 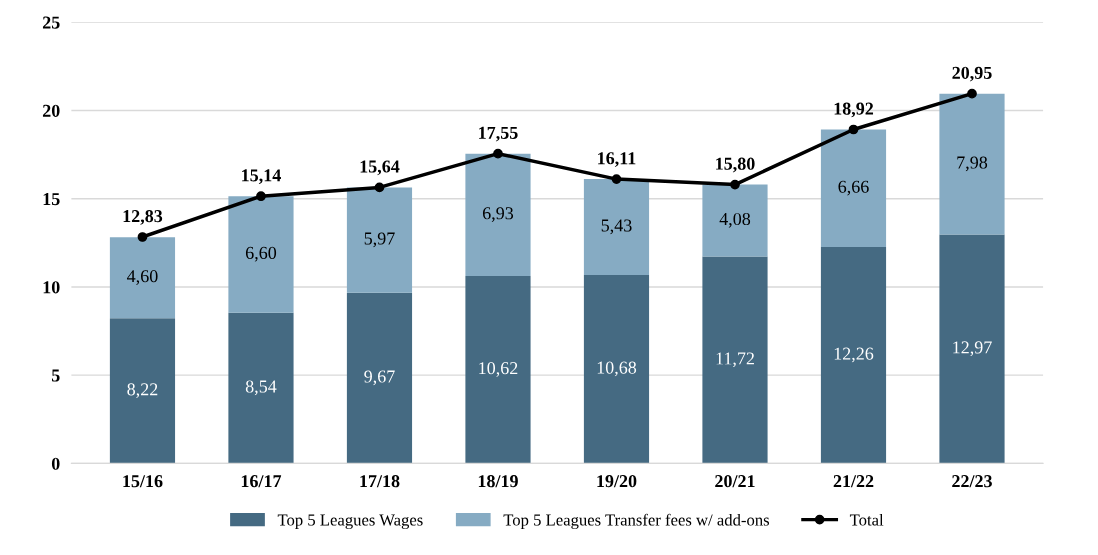 I want to click on data-label: 6,93, so click(x=498, y=214).